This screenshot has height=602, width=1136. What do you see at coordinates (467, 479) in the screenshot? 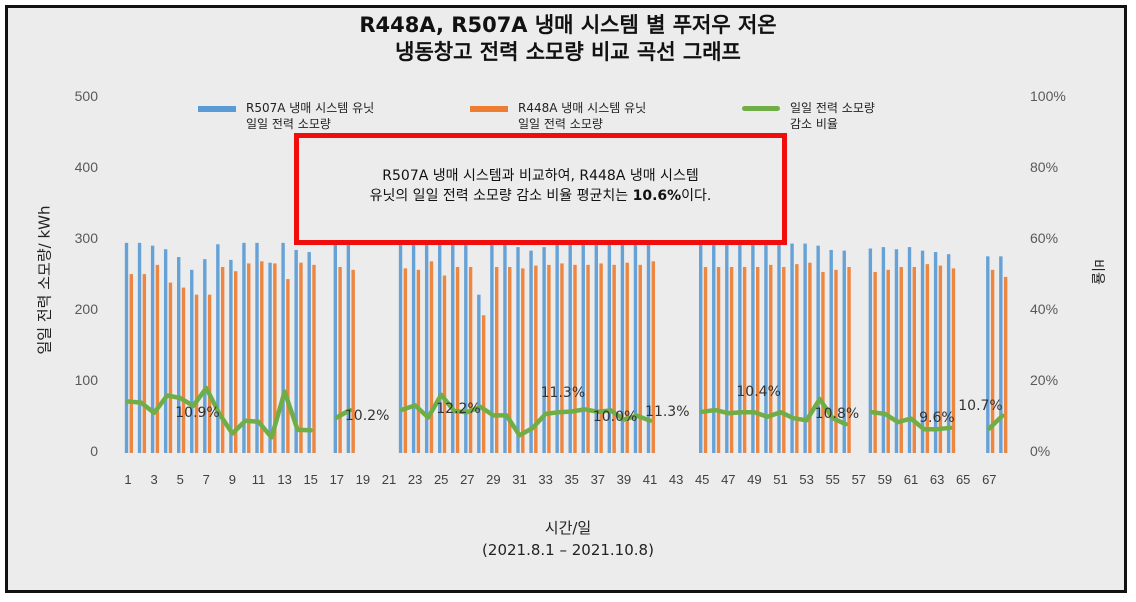
I see `x-tick: 27` at bounding box center [467, 479].